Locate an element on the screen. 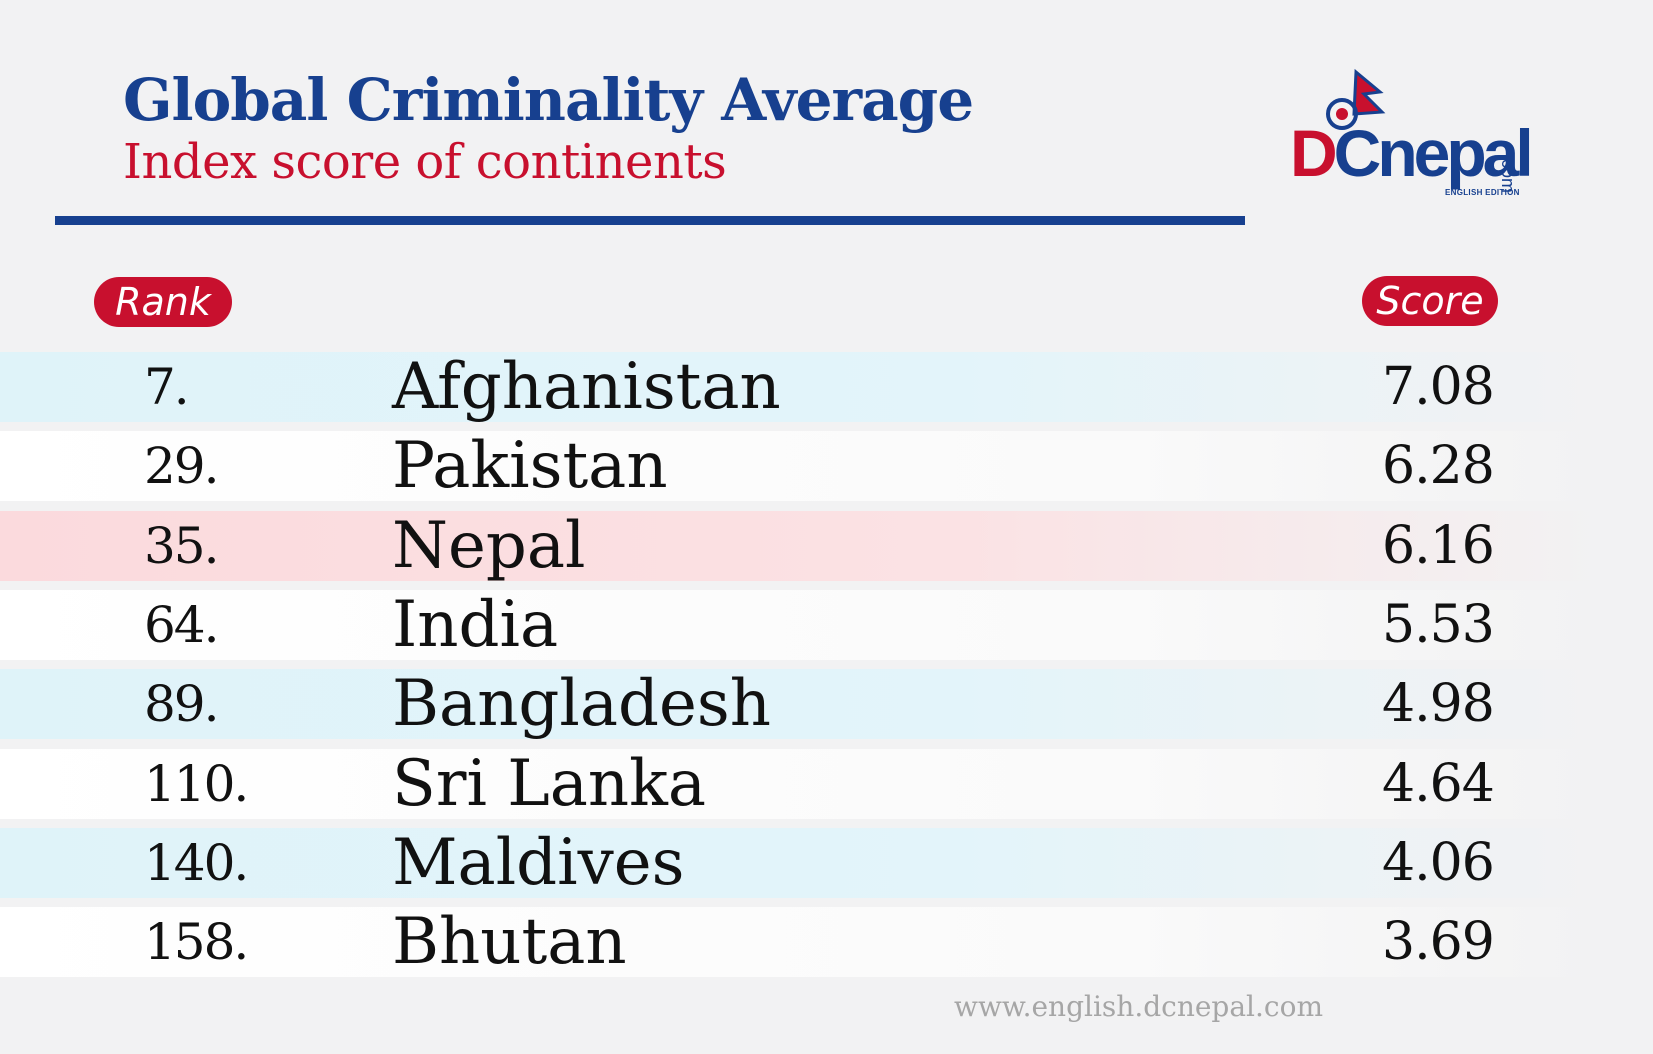 The height and width of the screenshot is (1054, 1653). score-cell: 4.06 is located at coordinates (1438, 862).